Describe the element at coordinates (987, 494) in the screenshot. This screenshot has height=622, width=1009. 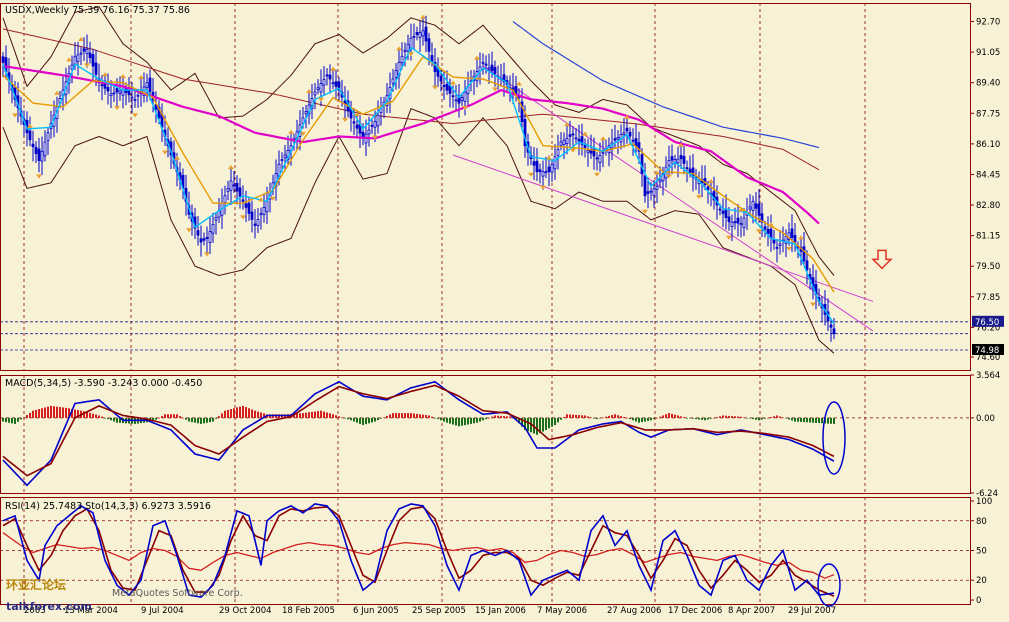
I see `macd-ytick-label-2: -6.24` at that location.